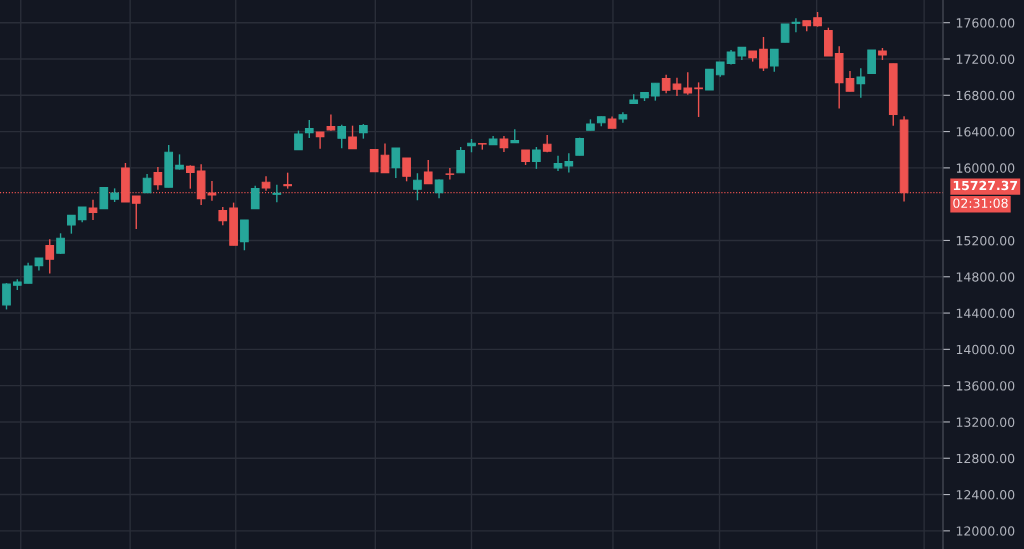 The width and height of the screenshot is (1024, 549). Describe the element at coordinates (985, 23) in the screenshot. I see `y-tick-label: 17600.00` at that location.